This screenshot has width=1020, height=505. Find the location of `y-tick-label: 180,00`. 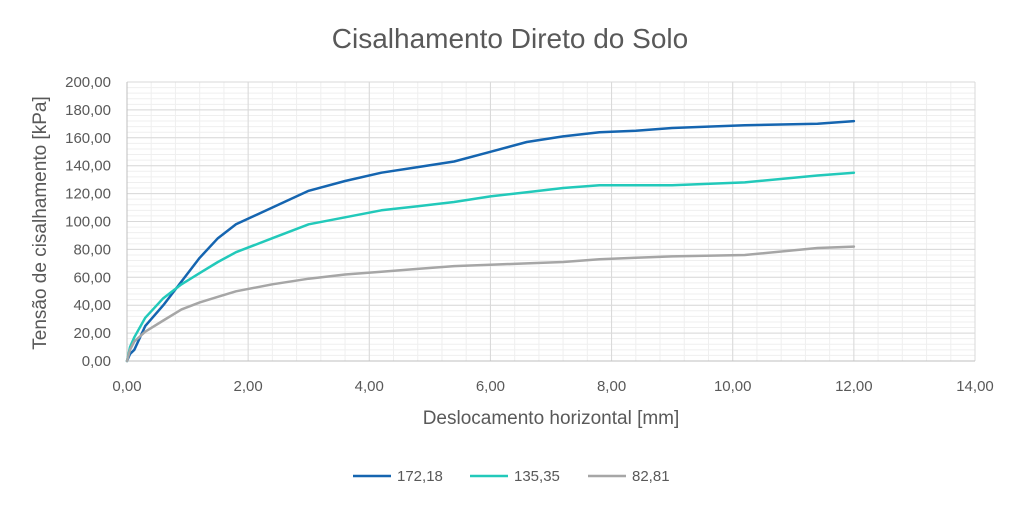

y-tick-label: 180,00 is located at coordinates (88, 110).